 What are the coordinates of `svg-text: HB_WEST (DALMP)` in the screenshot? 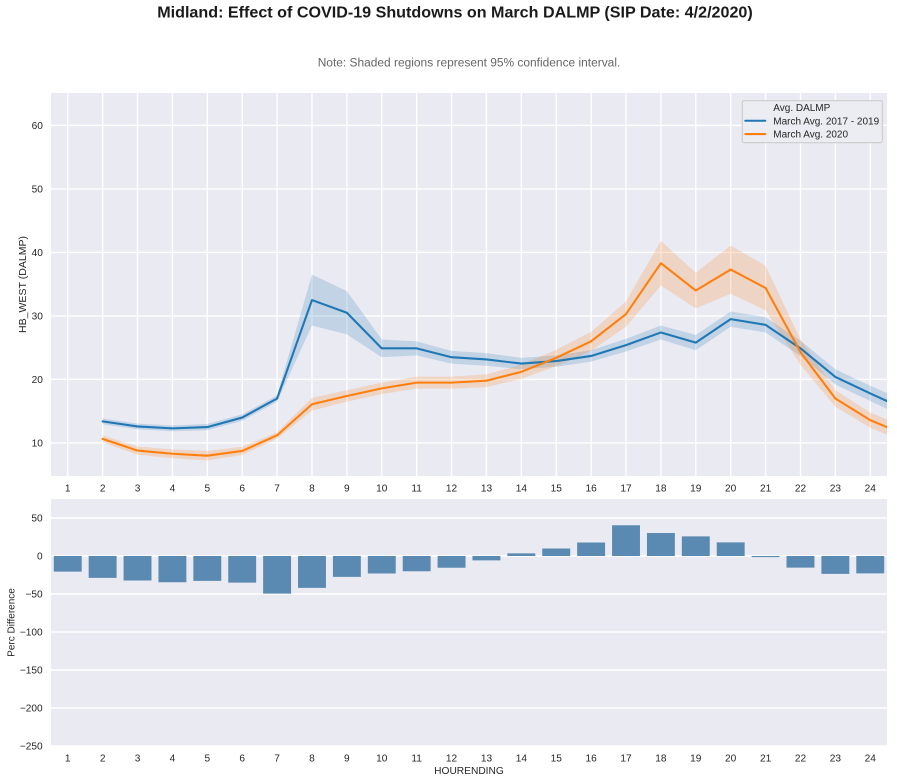 It's located at (23, 284).